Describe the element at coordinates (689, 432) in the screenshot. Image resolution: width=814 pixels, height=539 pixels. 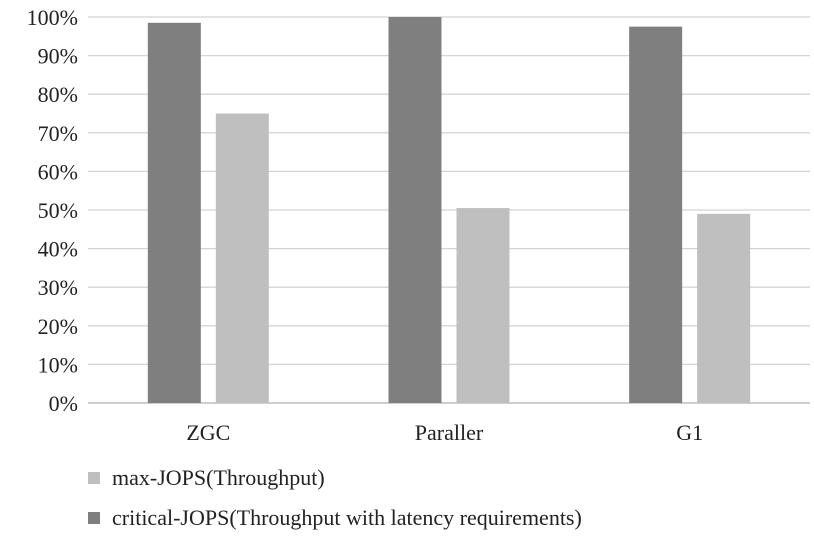
I see `x-category-label: G1` at that location.